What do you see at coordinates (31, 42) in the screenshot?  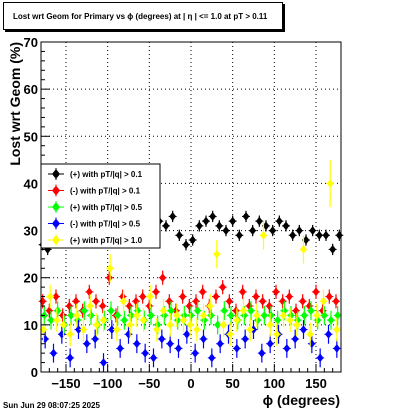 I see `y-tick-label: 70` at bounding box center [31, 42].